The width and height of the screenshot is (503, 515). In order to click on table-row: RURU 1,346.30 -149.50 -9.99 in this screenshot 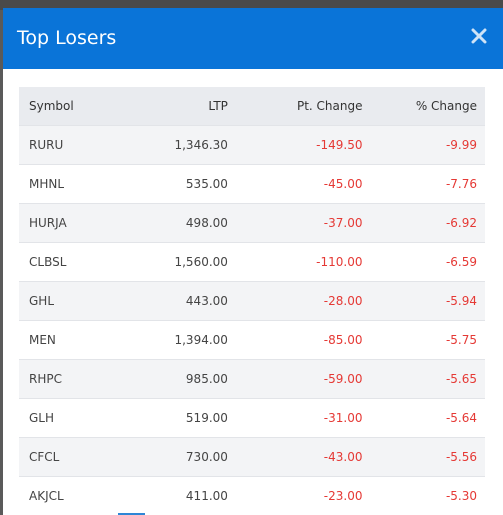, I will do `click(252, 144)`.